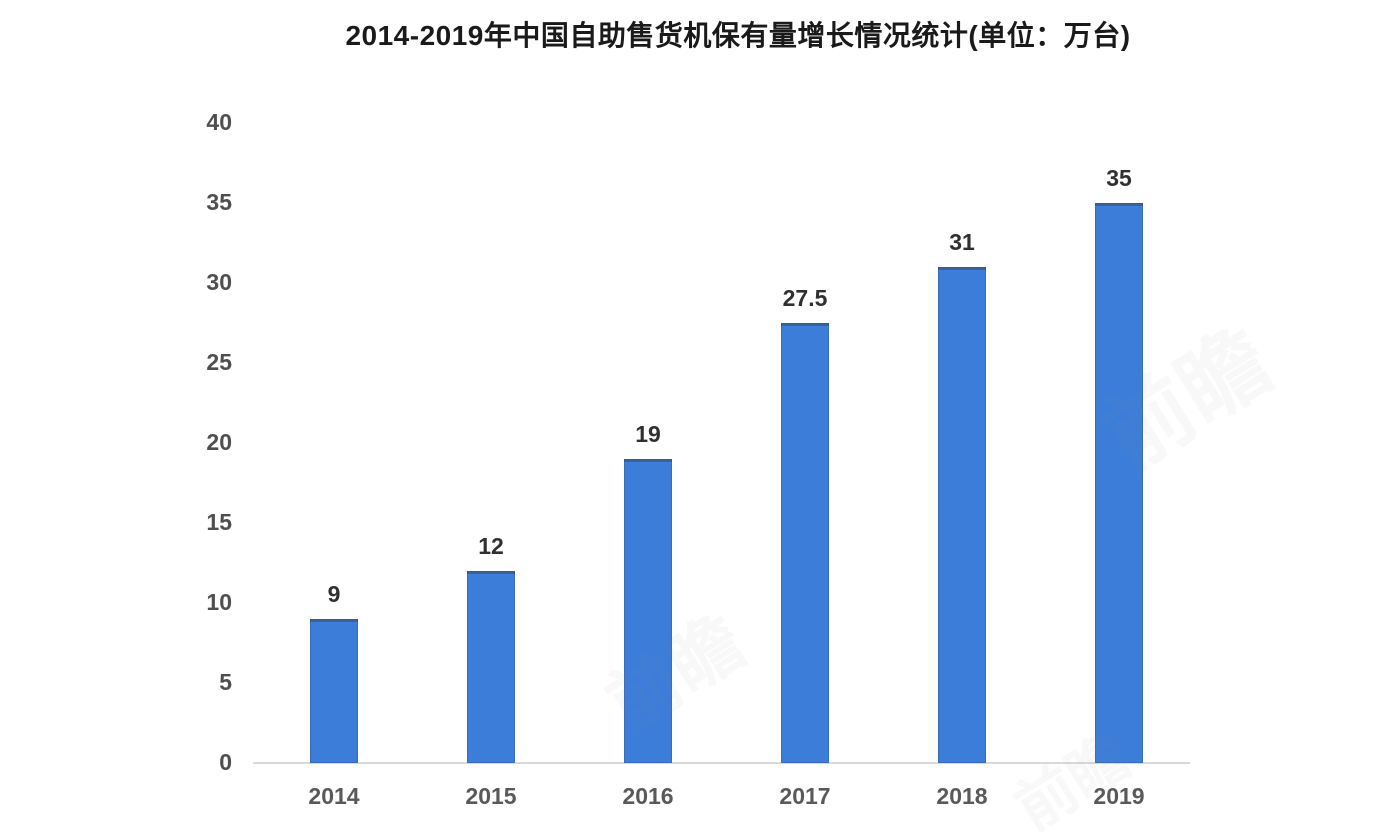 The width and height of the screenshot is (1400, 836). What do you see at coordinates (219, 201) in the screenshot?
I see `y-tick-label: 35` at bounding box center [219, 201].